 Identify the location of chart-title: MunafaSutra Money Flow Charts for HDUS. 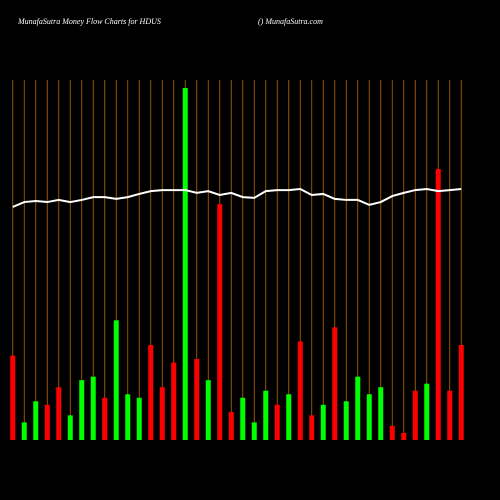
(89, 21).